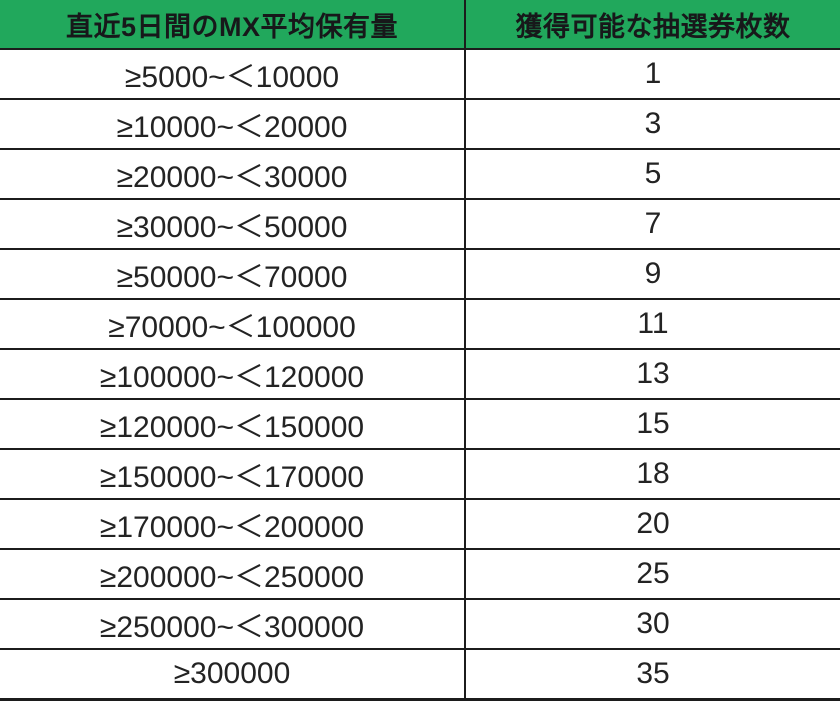 The width and height of the screenshot is (840, 701). Describe the element at coordinates (652, 424) in the screenshot. I see `ticket-count-cell: 15` at that location.